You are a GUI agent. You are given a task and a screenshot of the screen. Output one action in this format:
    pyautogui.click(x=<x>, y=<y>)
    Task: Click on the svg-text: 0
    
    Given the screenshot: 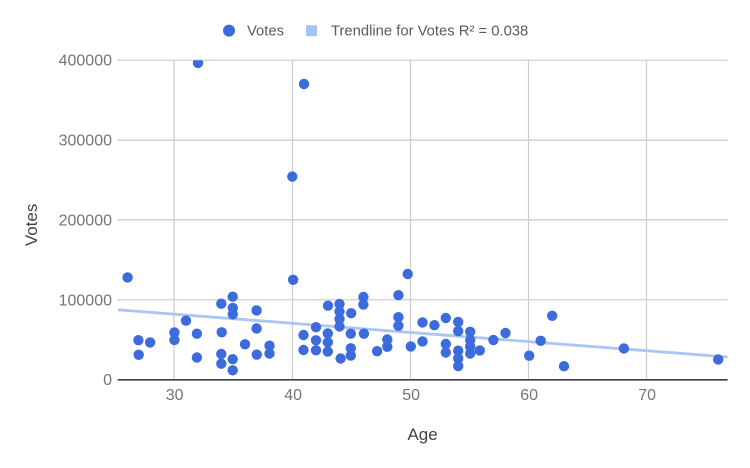 What is the action you would take?
    pyautogui.click(x=107, y=380)
    